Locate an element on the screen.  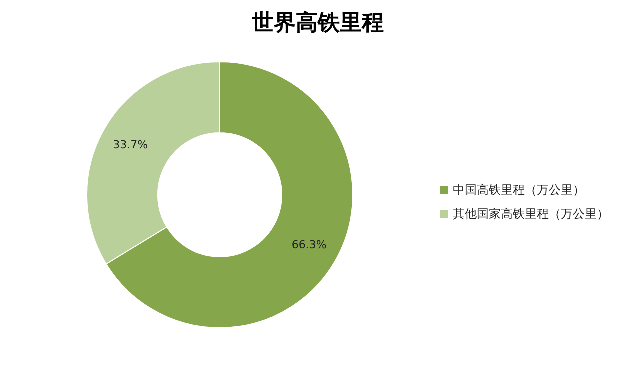
legend-label: 中国高铁里程（万公里） is located at coordinates (519, 190).